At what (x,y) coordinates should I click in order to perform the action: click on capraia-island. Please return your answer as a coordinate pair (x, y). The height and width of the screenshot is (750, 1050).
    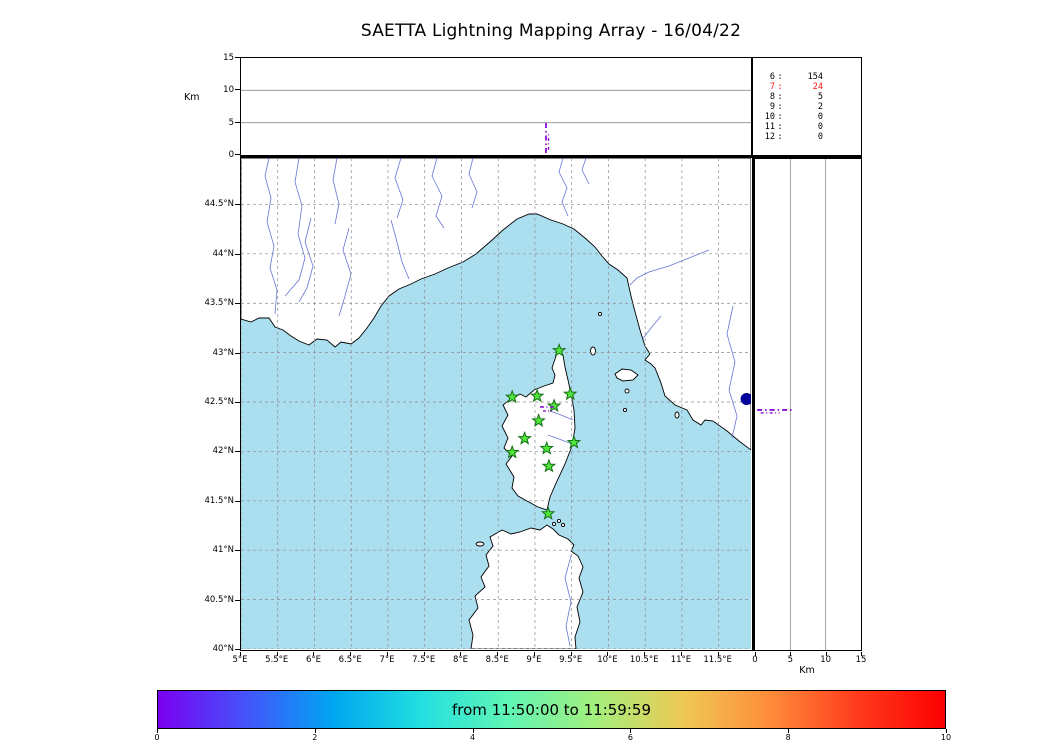
    Looking at the image, I should click on (593, 351).